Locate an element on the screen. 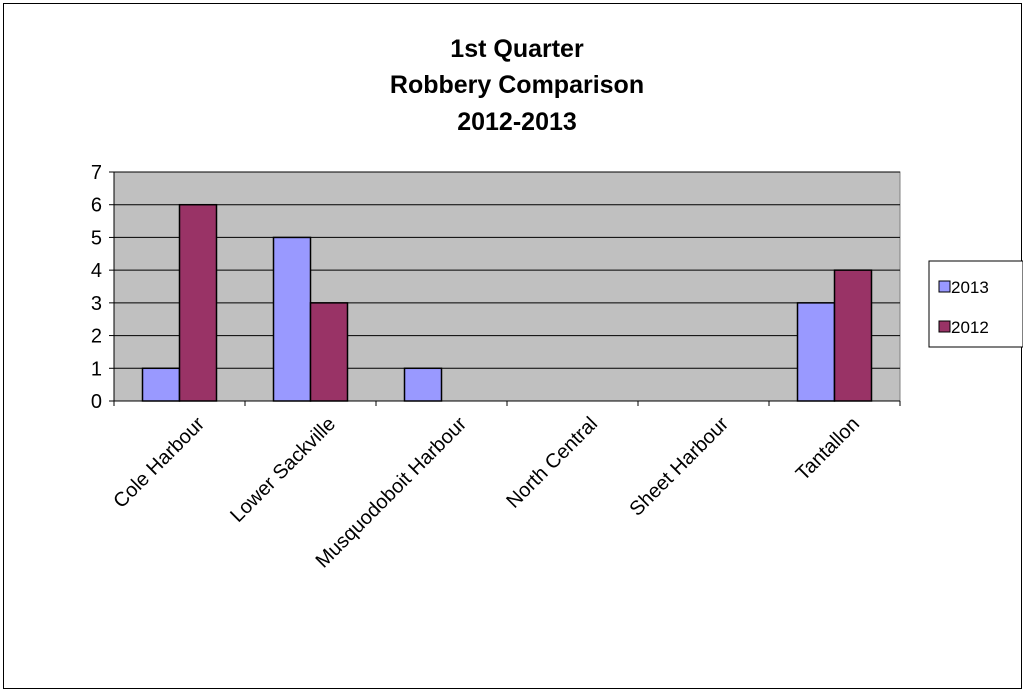 The height and width of the screenshot is (694, 1029). y-tick-label: 3 is located at coordinates (96, 304).